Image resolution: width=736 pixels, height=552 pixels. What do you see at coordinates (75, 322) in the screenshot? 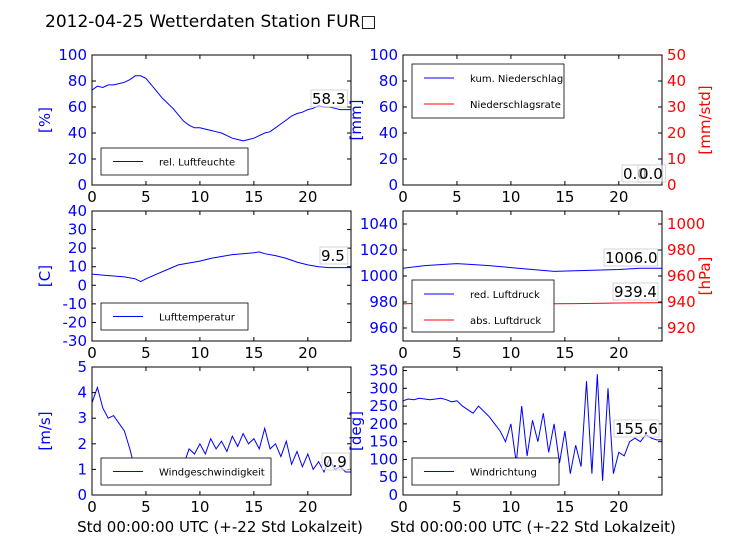
I see `y-tick-label: -20` at bounding box center [75, 322].